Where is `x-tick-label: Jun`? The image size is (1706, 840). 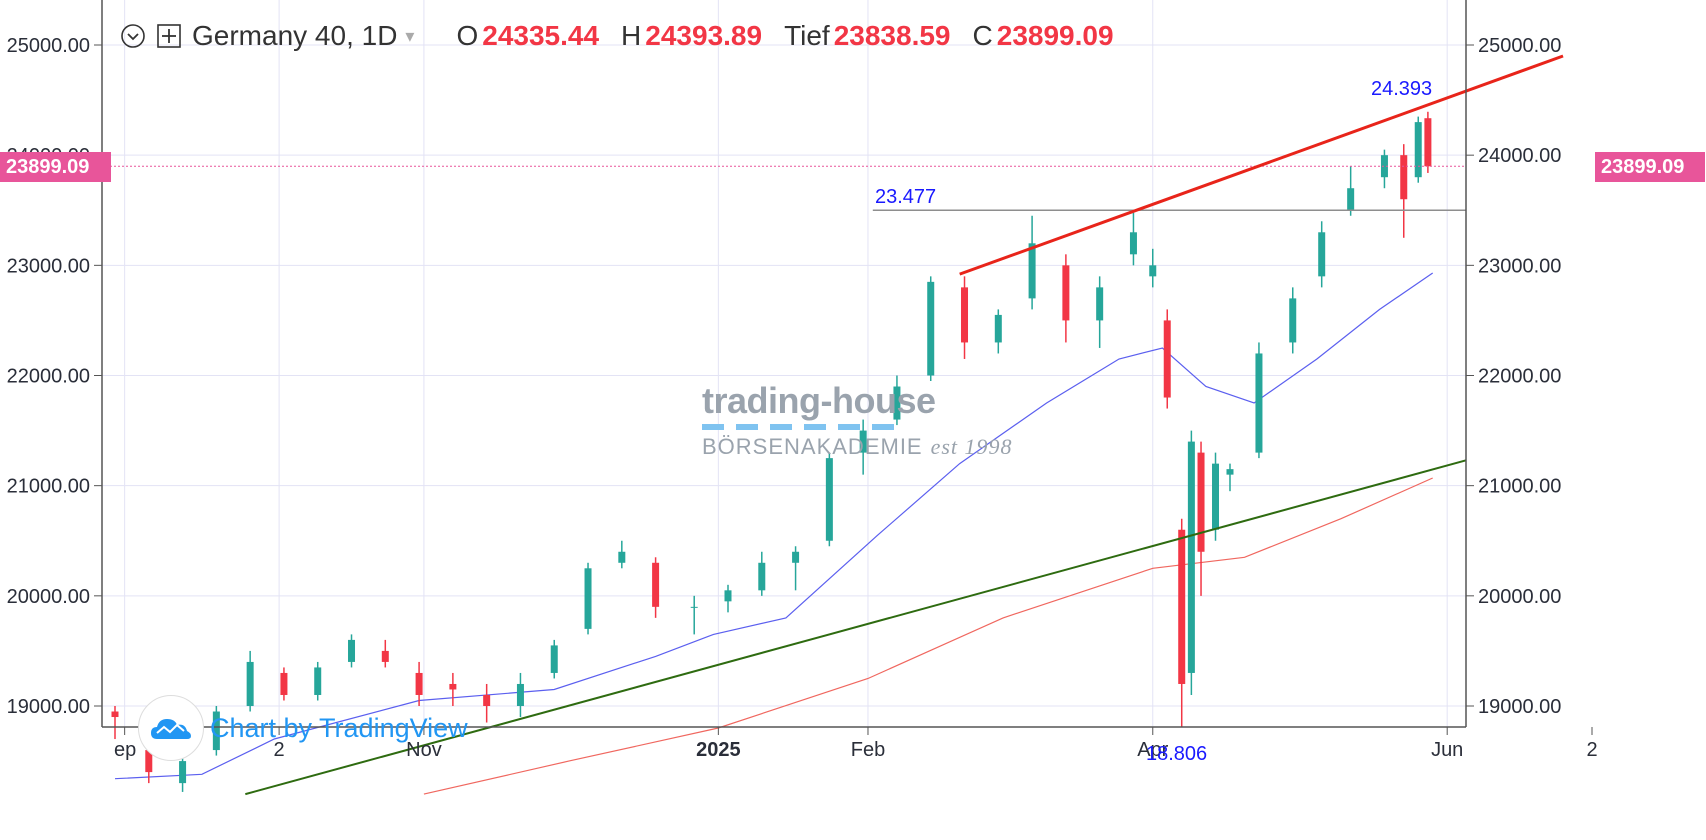
x-tick-label: Jun is located at coordinates (1447, 750).